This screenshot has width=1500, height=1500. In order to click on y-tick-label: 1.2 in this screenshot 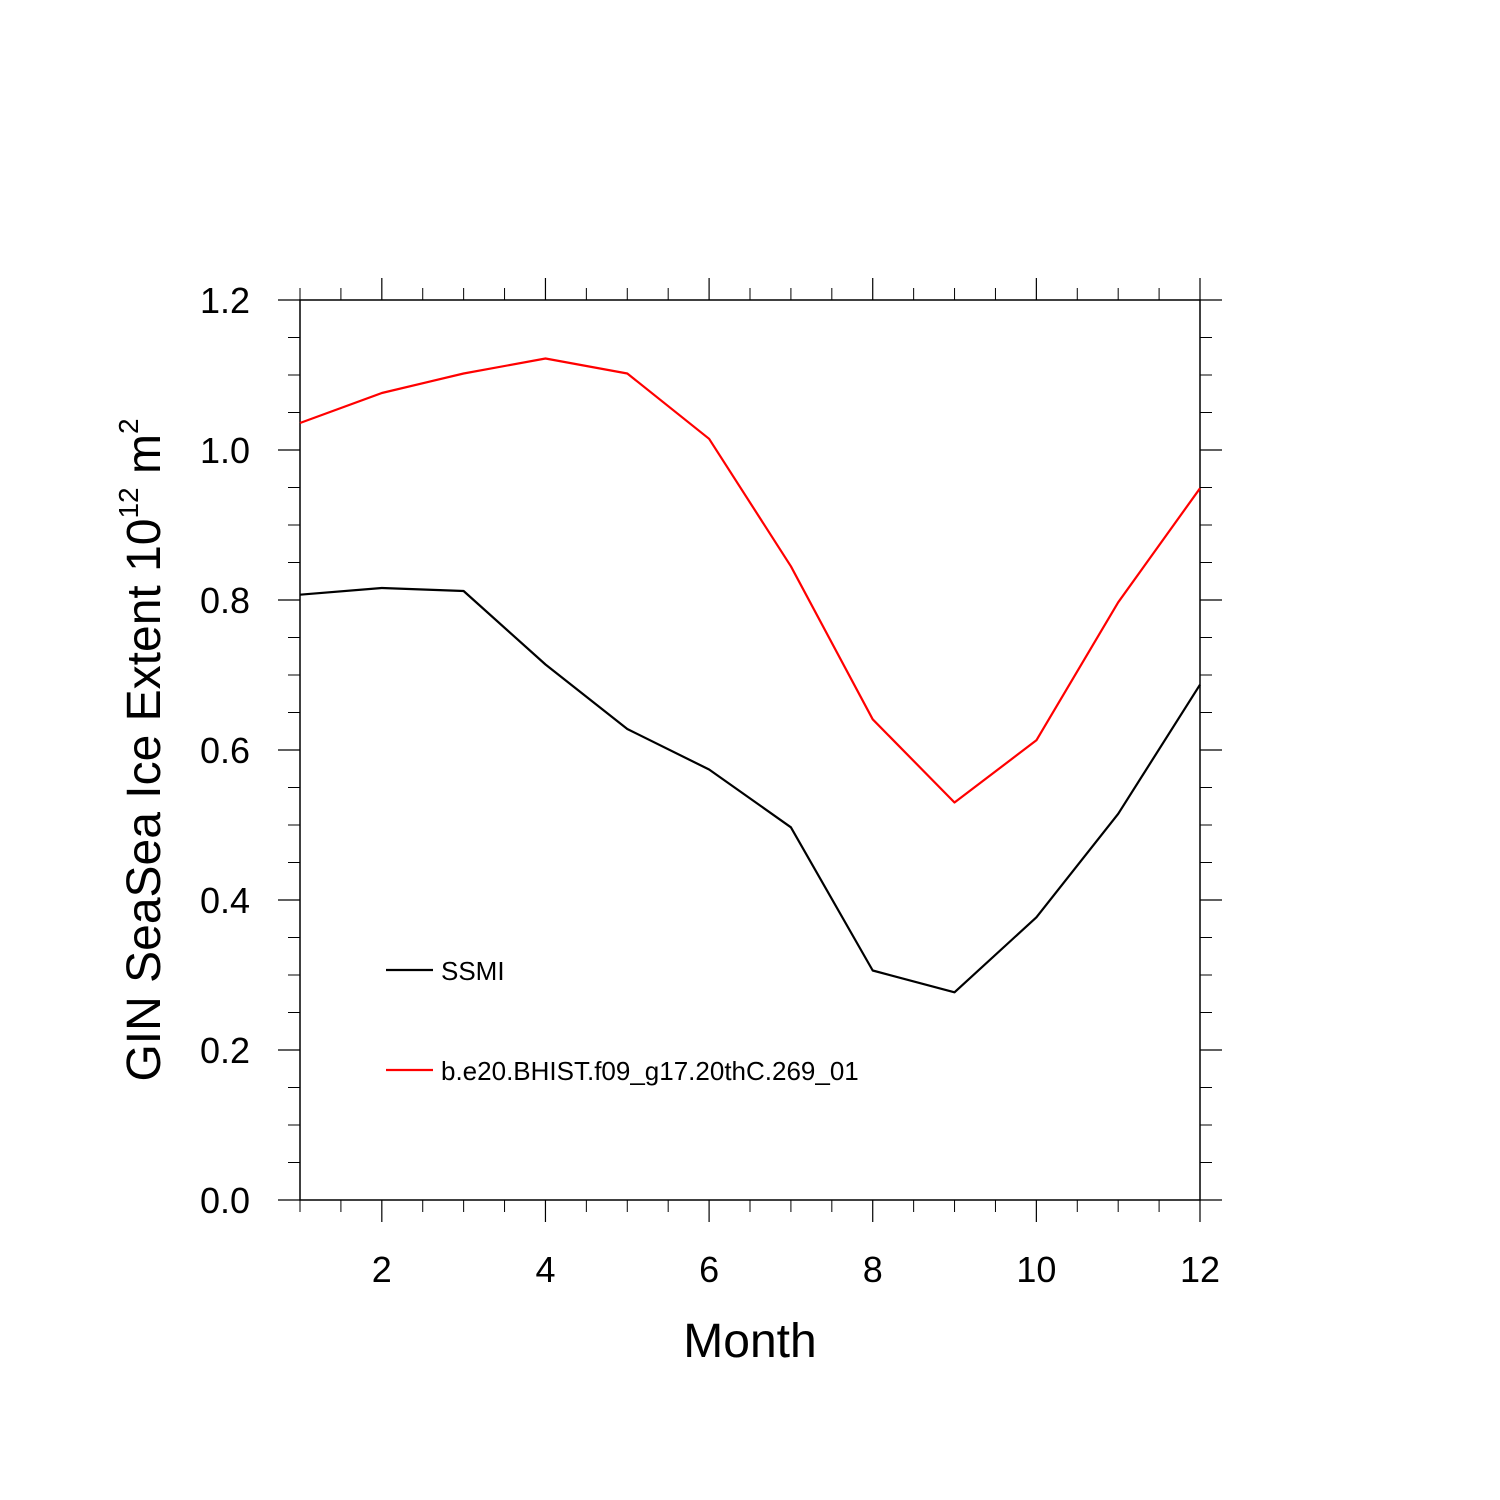, I will do `click(225, 300)`.